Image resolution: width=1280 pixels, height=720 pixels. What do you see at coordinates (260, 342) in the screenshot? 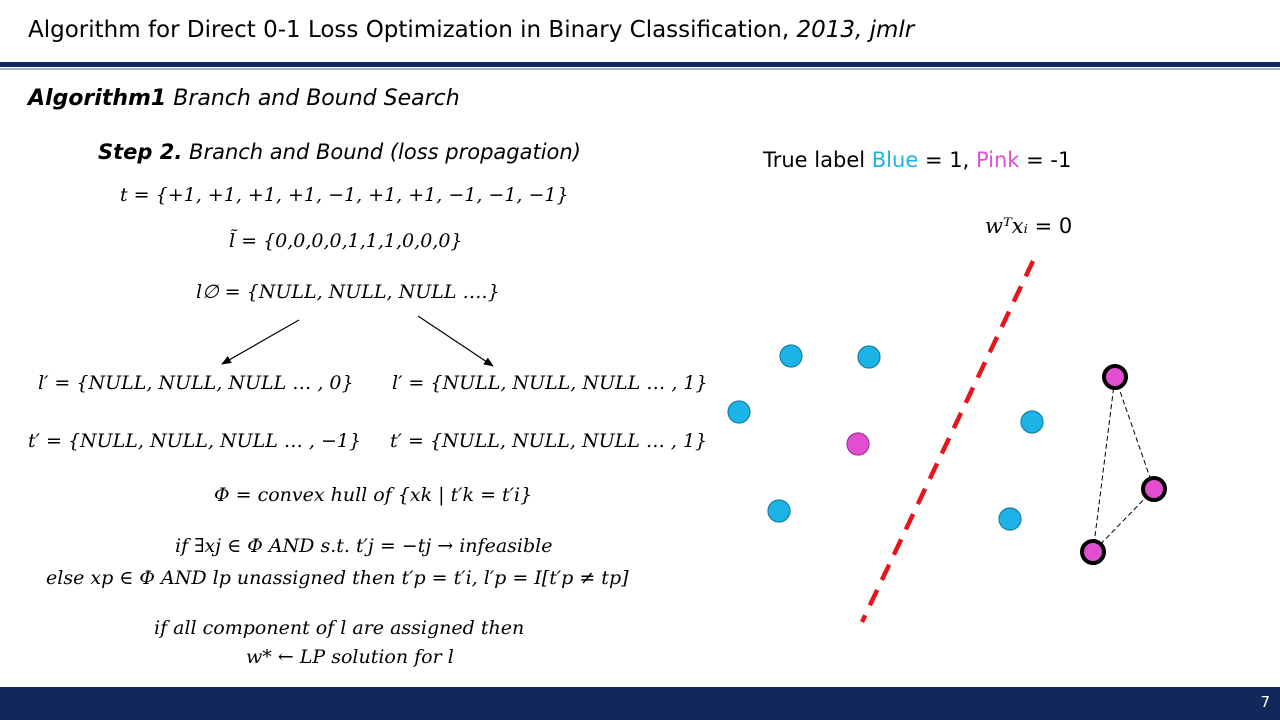
I see `tree-branch-arrow-left` at bounding box center [260, 342].